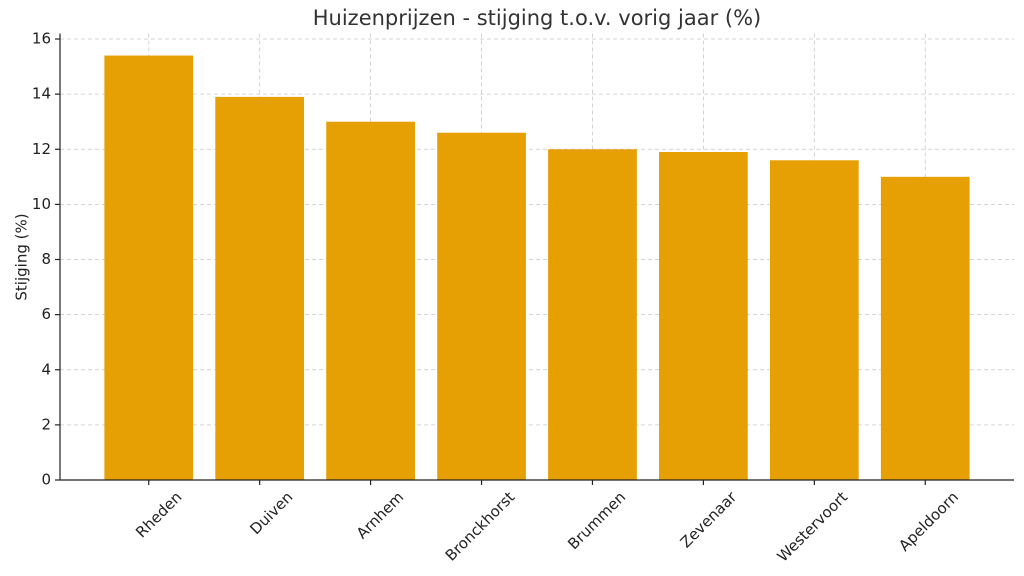  Describe the element at coordinates (41, 94) in the screenshot. I see `y-tick-label: 14` at that location.